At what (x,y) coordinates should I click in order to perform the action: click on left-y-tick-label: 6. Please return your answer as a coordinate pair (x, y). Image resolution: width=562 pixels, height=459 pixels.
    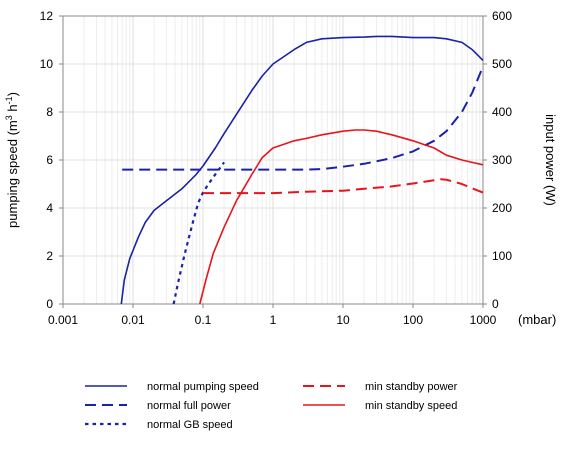
    Looking at the image, I should click on (49, 160).